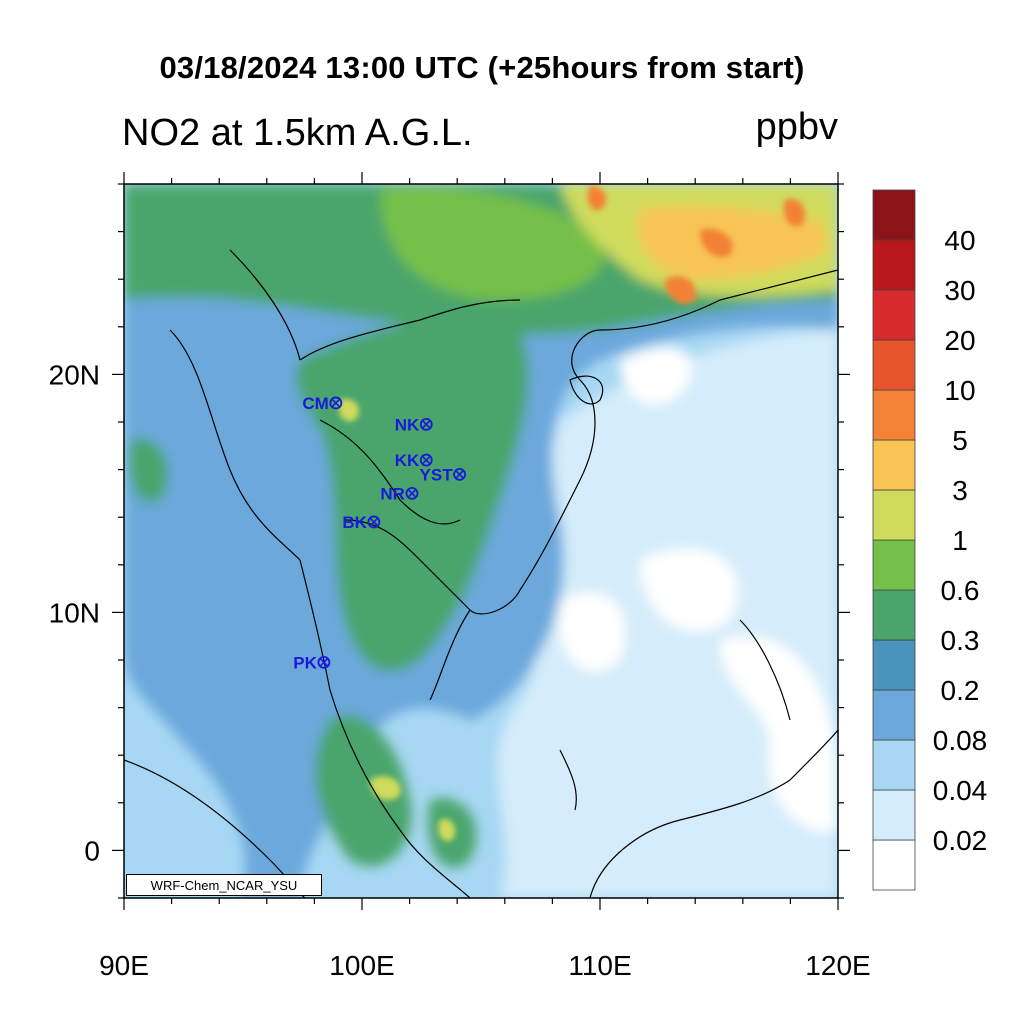  What do you see at coordinates (437, 474) in the screenshot?
I see `station-label: YST` at bounding box center [437, 474].